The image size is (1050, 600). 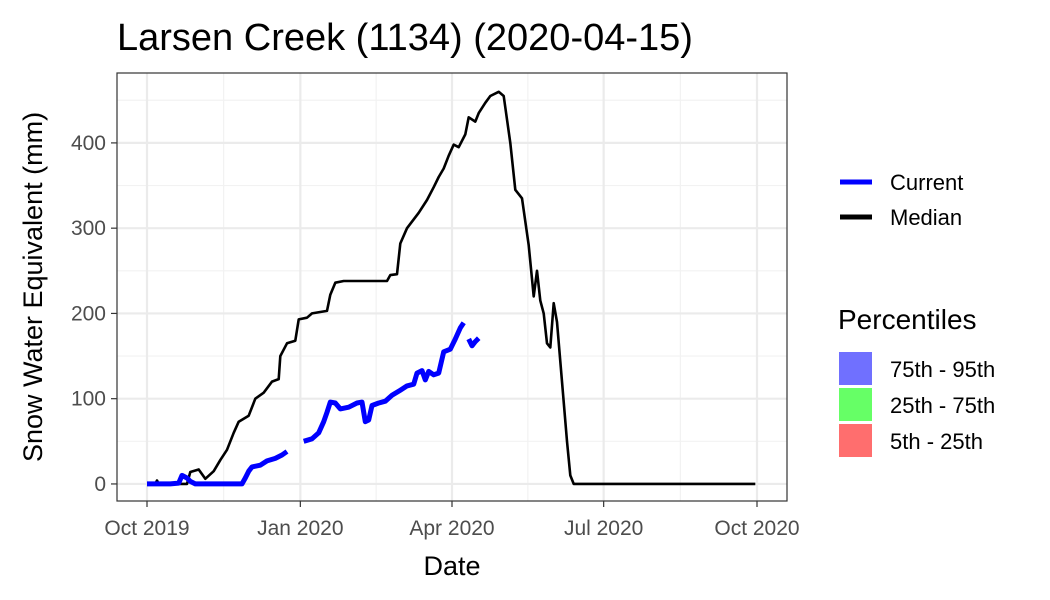 I want to click on x-tick-label: Jan 2020, so click(x=300, y=528).